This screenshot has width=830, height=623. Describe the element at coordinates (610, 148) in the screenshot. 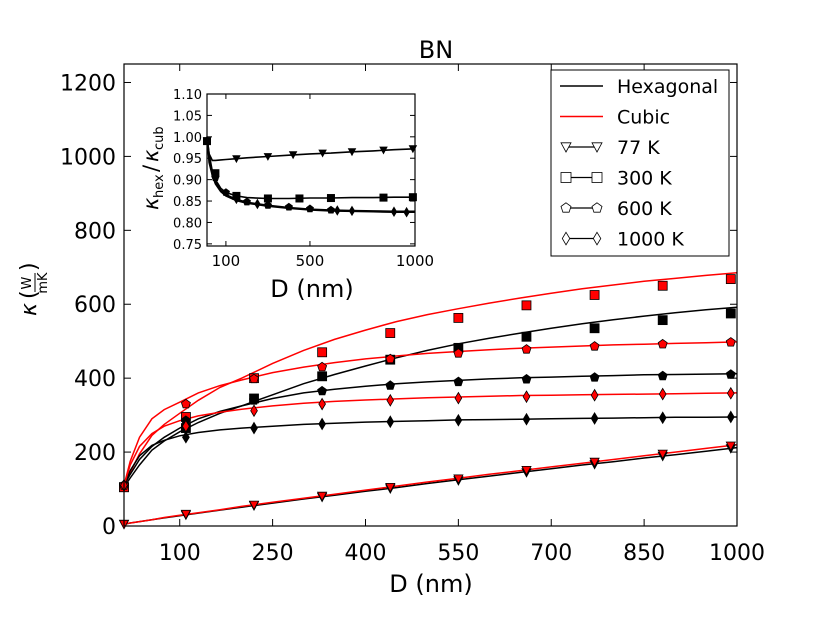

I see `legend-entry-77-k: 77 K` at that location.